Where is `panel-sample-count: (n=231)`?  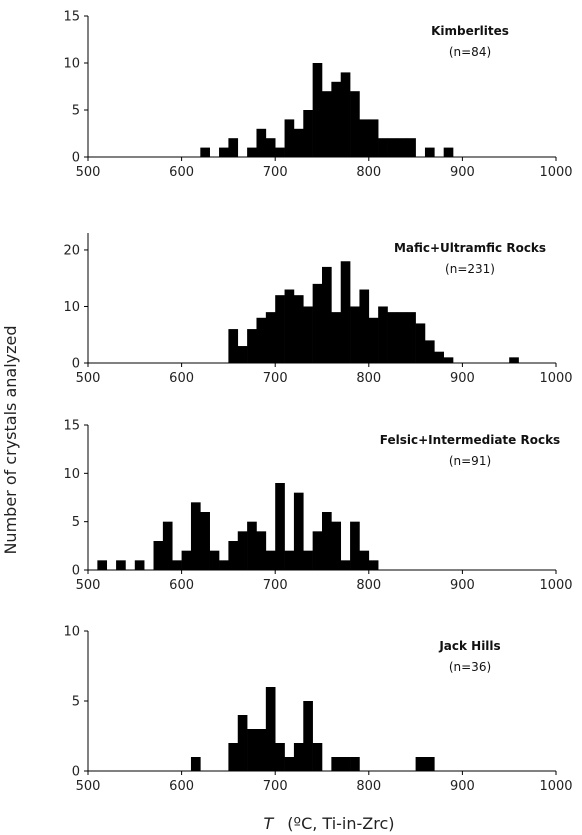
panel-sample-count: (n=231) is located at coordinates (470, 269).